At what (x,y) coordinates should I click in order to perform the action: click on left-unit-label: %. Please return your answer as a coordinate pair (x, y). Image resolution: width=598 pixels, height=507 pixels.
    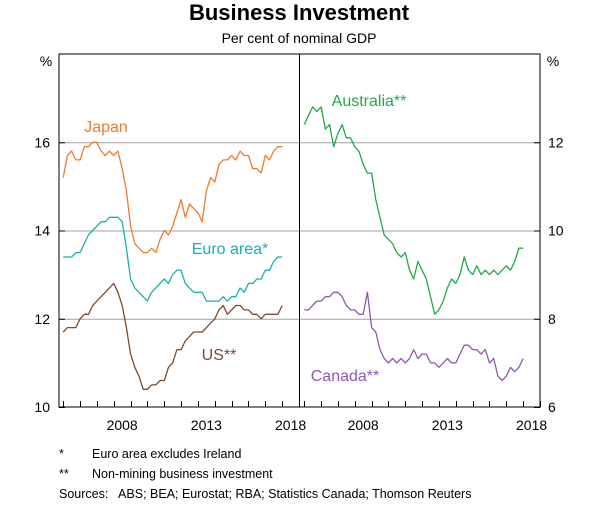
    Looking at the image, I should click on (46, 61).